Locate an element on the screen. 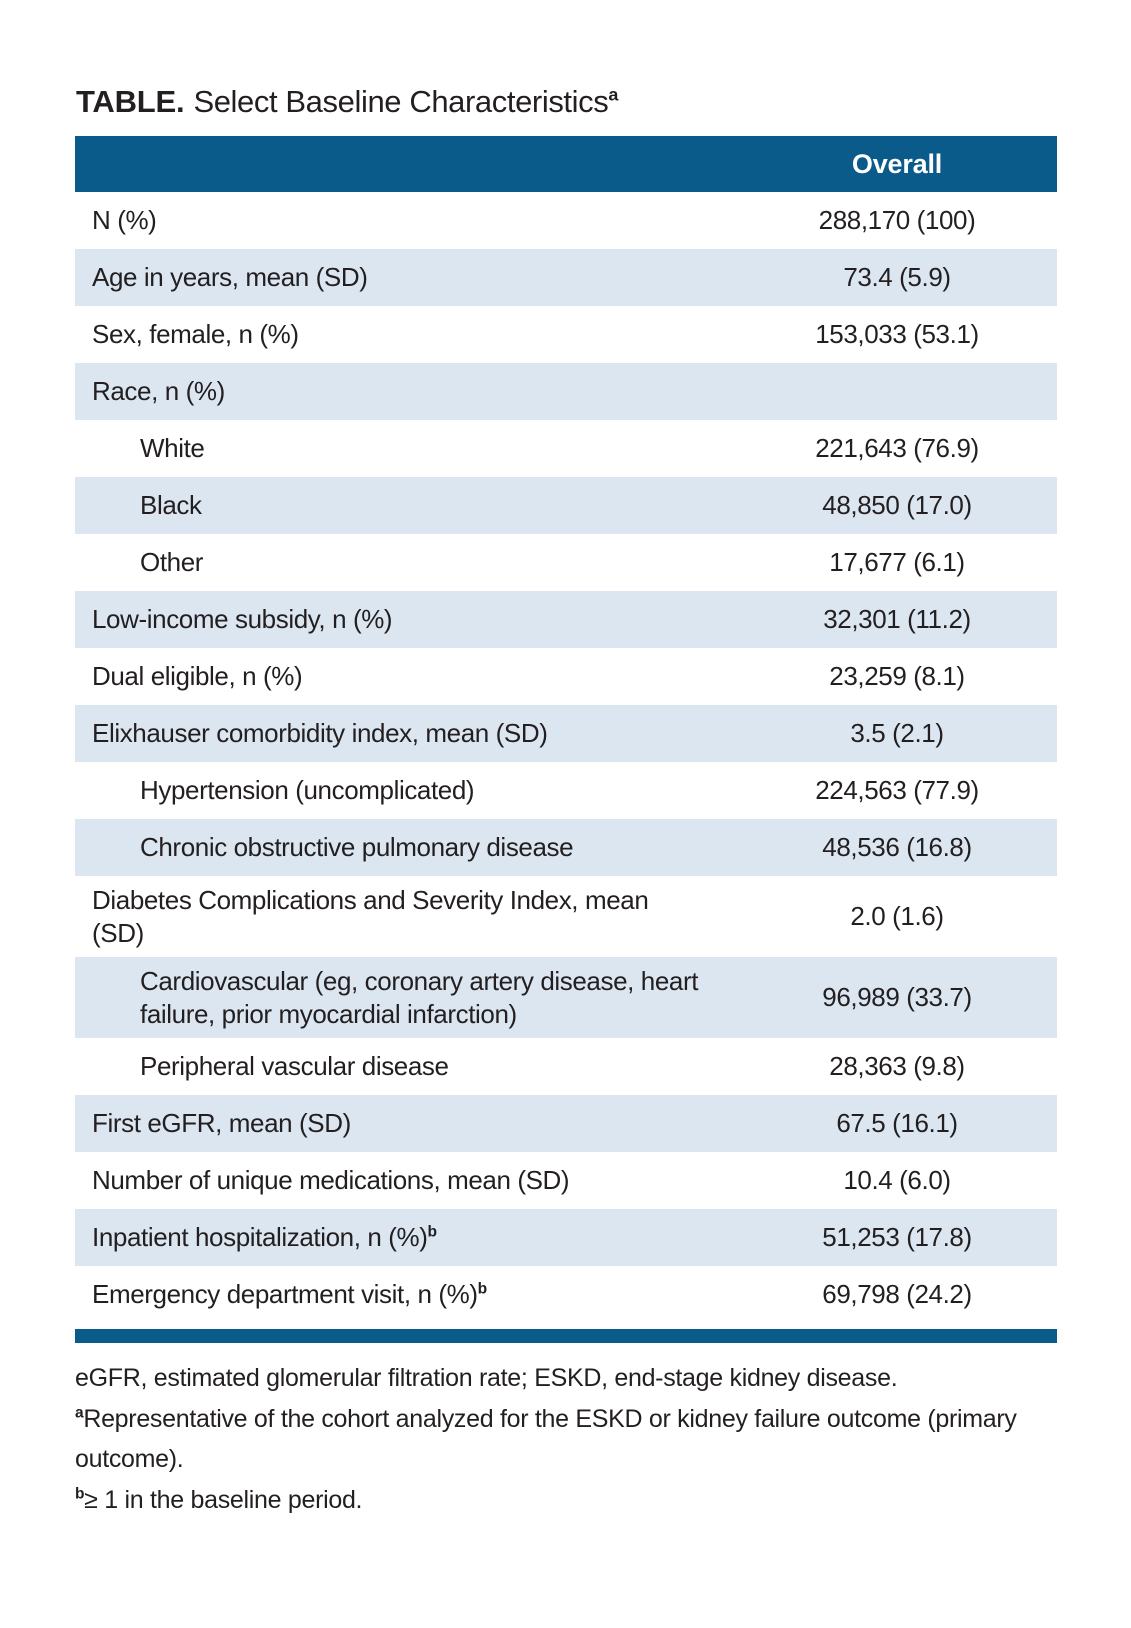 Image resolution: width=1131 pixels, height=1628 pixels. header-label-spacer is located at coordinates (406, 164).